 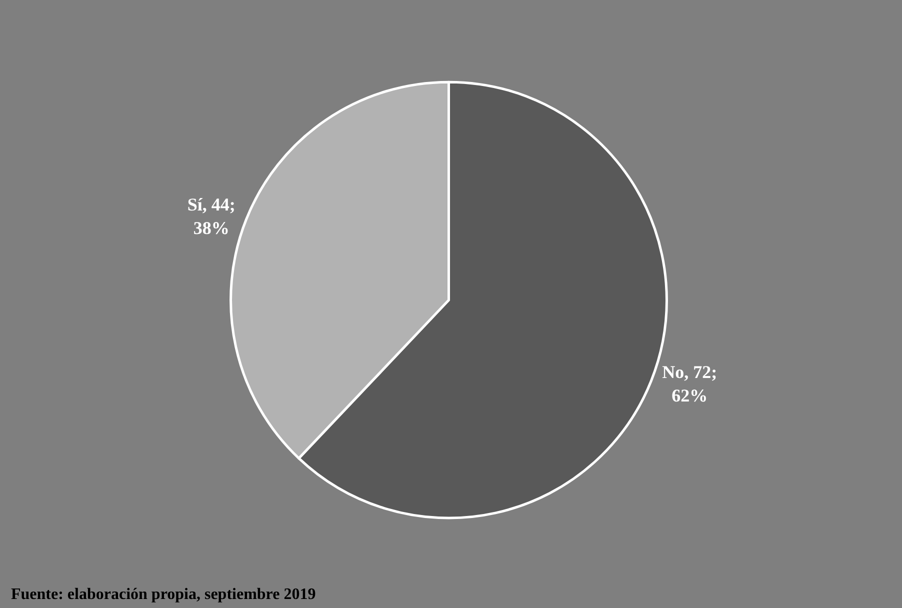 What do you see at coordinates (163, 594) in the screenshot?
I see `source-note: Fuente: elaboración propia, septiembre 2019` at bounding box center [163, 594].